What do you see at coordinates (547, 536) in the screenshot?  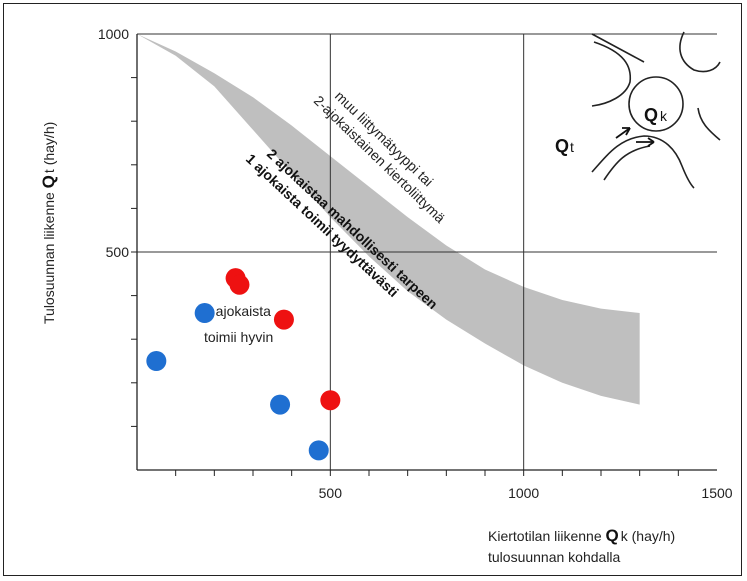 I see `x-axis-label-prefix: Kiertotilan liikenne` at bounding box center [547, 536].